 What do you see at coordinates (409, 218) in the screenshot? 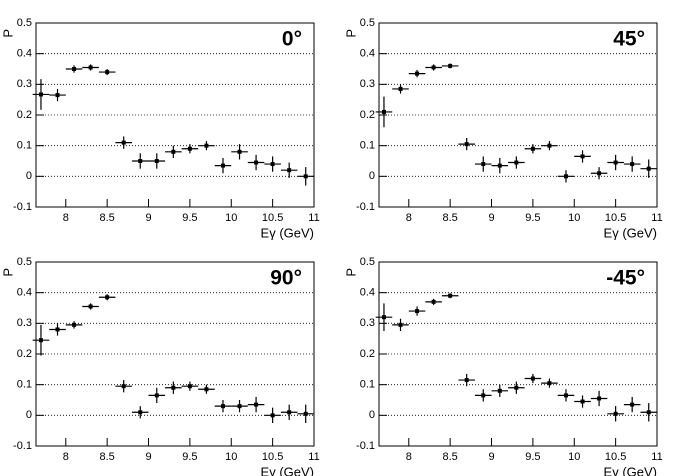
I see `x-tick-label: 8` at bounding box center [409, 218].